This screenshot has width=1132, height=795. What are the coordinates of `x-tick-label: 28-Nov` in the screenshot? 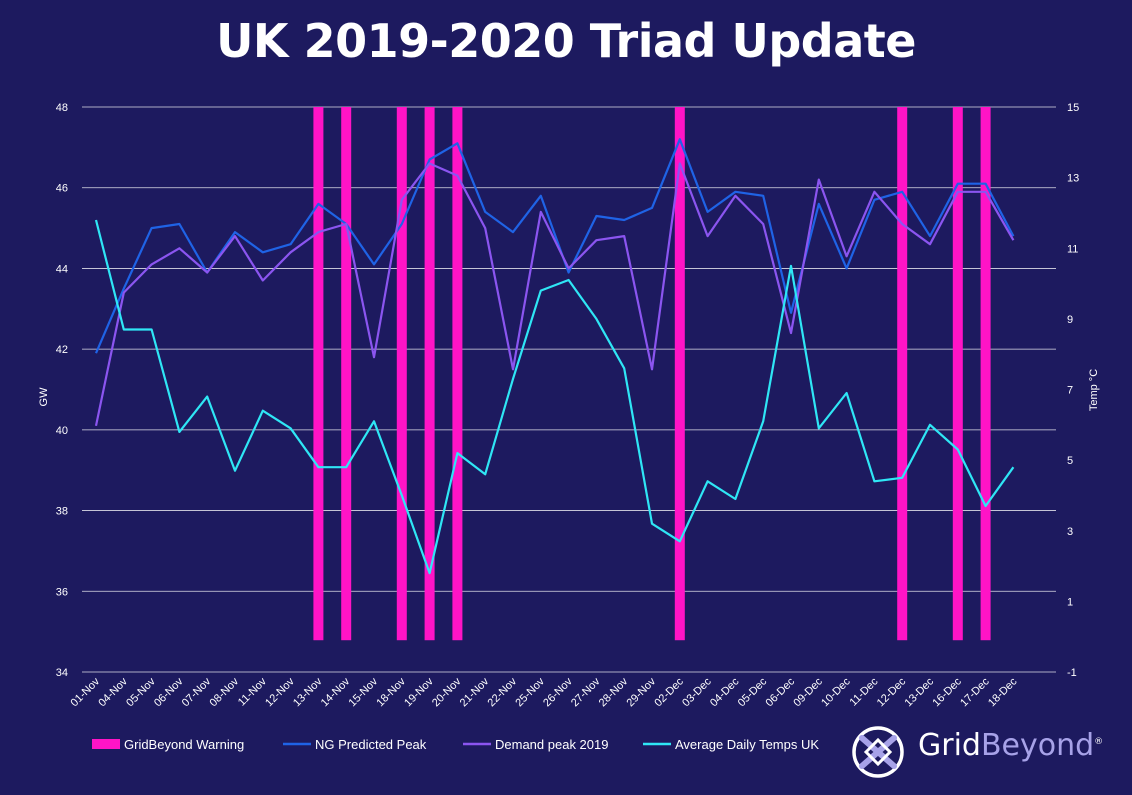 It's located at (614, 692).